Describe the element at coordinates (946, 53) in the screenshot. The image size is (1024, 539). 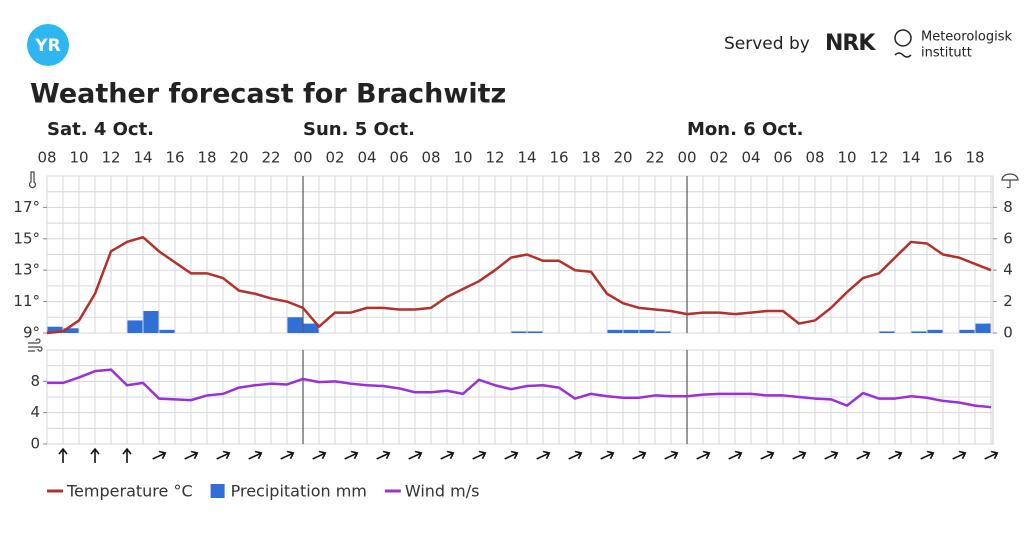
I see `met-name: institutt` at that location.